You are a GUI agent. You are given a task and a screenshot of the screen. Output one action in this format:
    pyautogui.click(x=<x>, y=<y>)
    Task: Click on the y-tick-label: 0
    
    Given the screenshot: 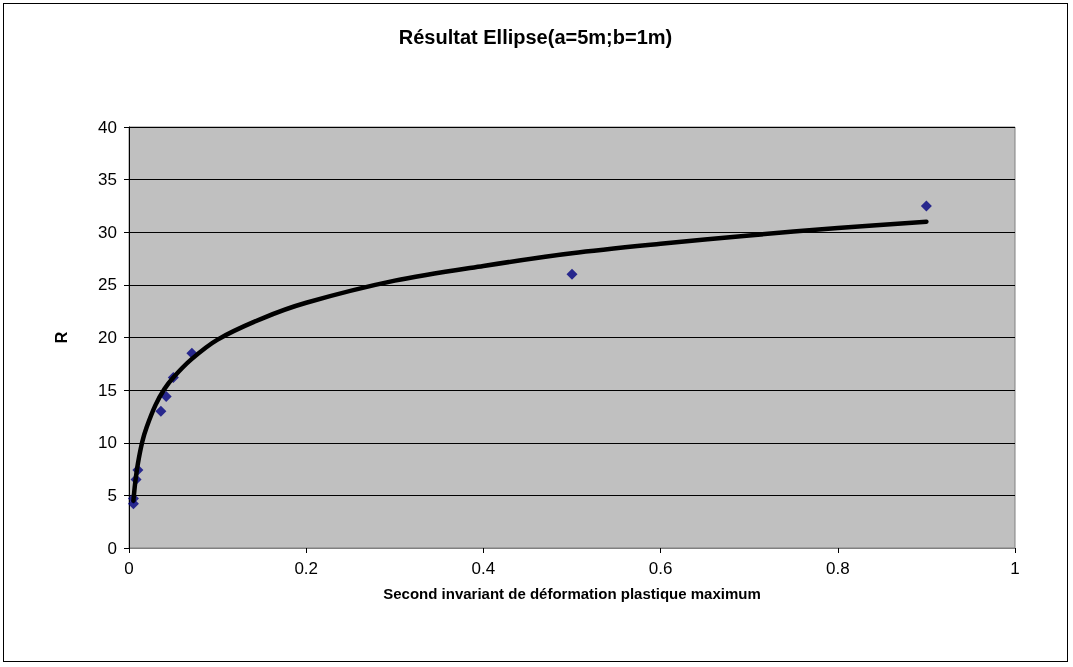 What is the action you would take?
    pyautogui.click(x=112, y=548)
    